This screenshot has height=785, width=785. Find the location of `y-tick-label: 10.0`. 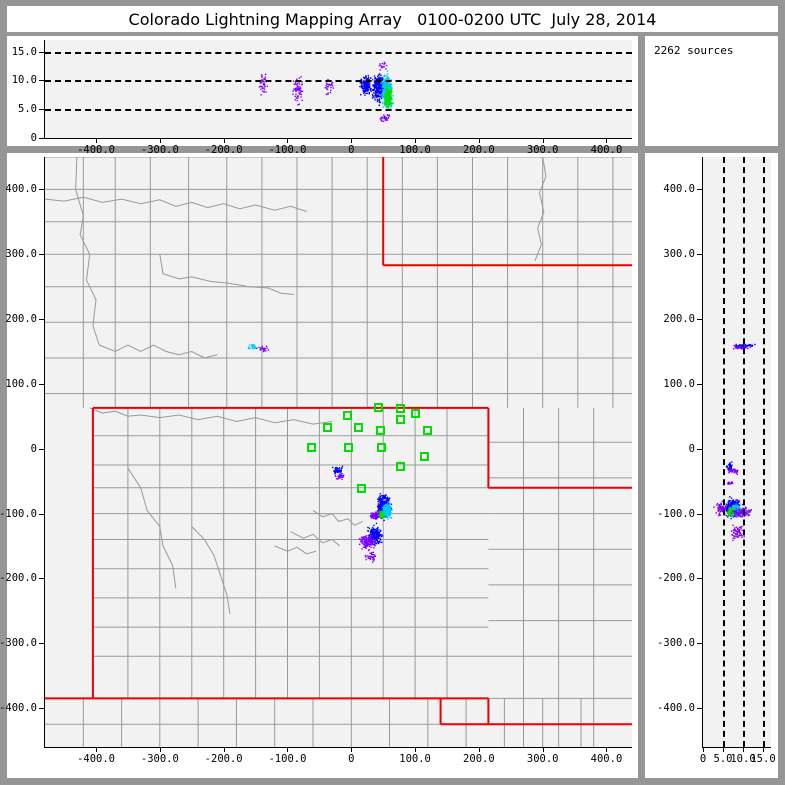

y-tick-label: 10.0 is located at coordinates (24, 80).